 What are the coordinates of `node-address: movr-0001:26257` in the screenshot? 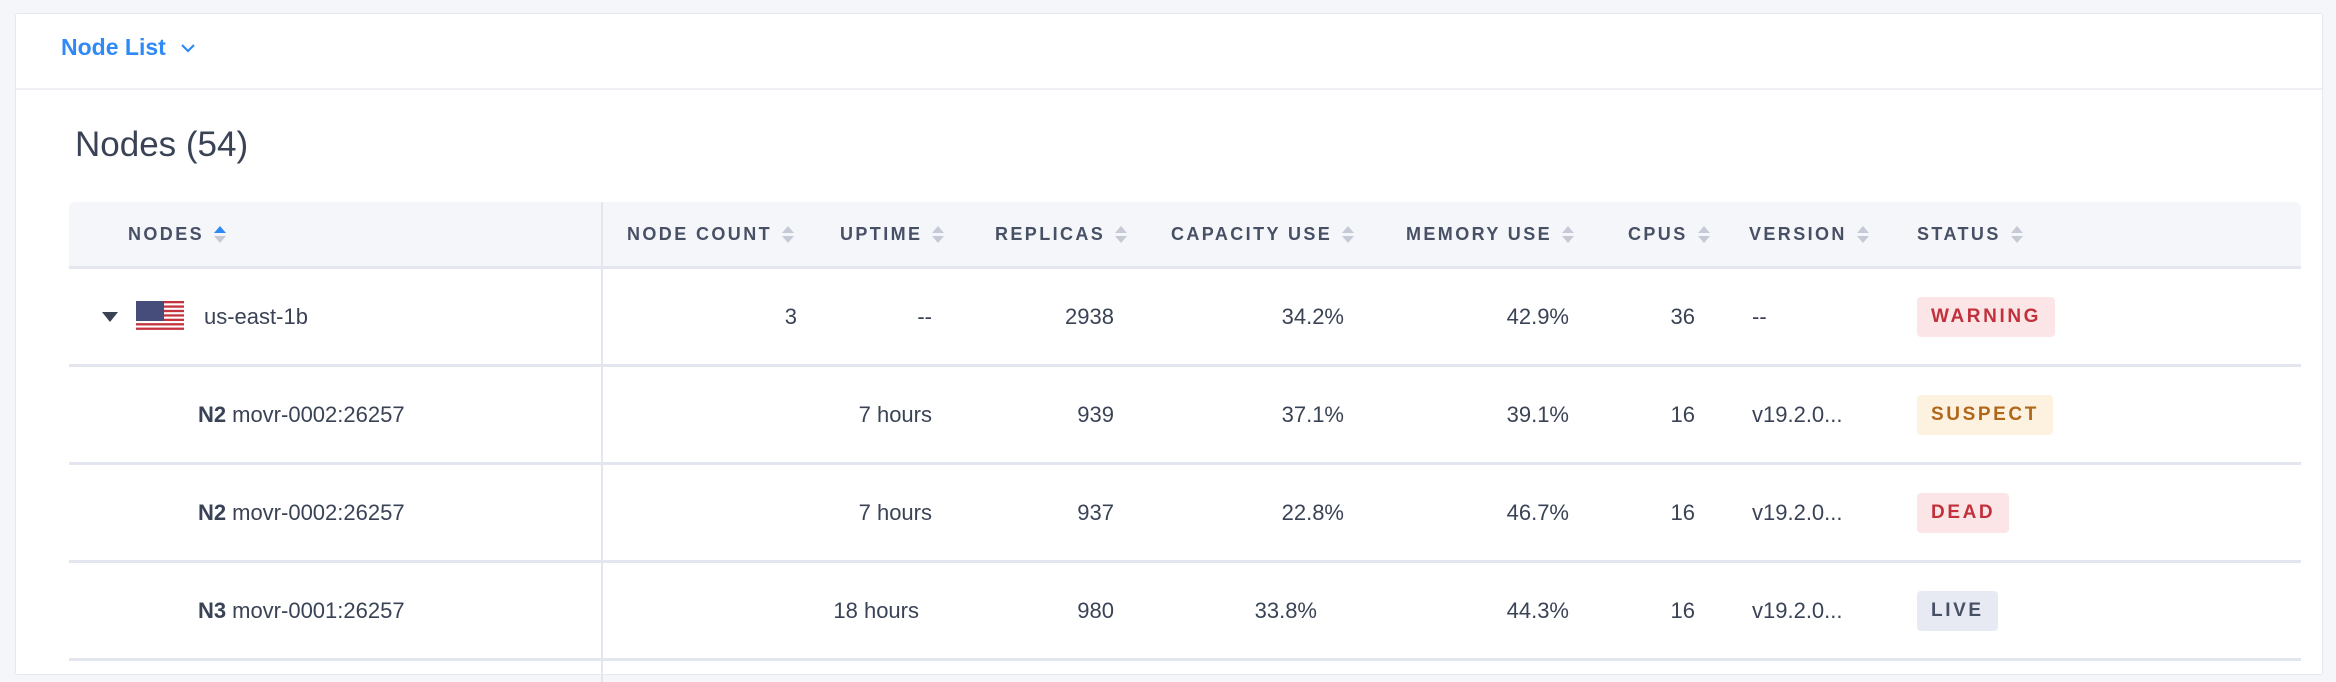 It's located at (318, 610).